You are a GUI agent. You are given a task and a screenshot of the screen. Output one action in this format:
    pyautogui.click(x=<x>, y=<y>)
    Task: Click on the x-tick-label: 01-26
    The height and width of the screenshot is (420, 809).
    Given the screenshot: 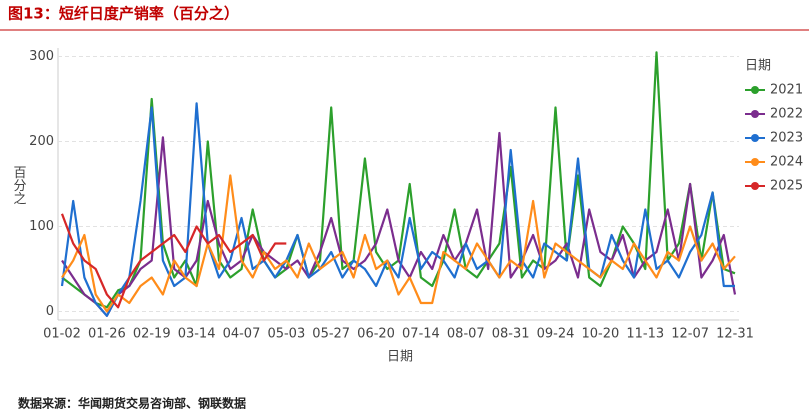 What is the action you would take?
    pyautogui.click(x=107, y=334)
    